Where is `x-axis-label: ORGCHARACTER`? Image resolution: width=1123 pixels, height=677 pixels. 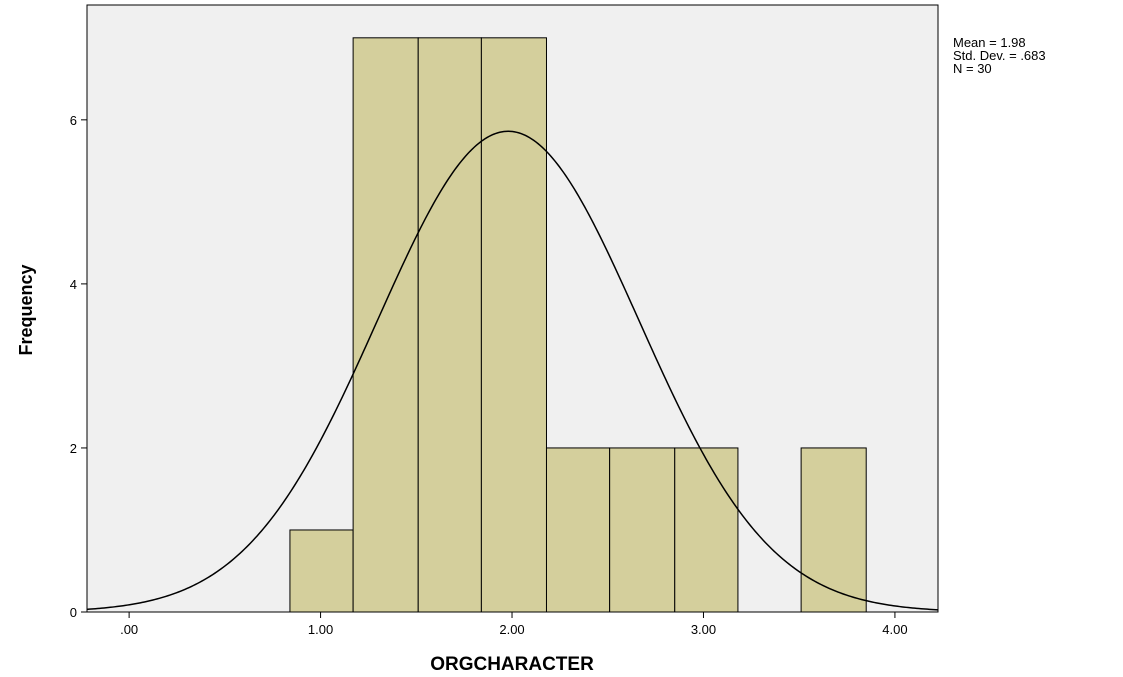
x-axis-label: ORGCHARACTER is located at coordinates (512, 664).